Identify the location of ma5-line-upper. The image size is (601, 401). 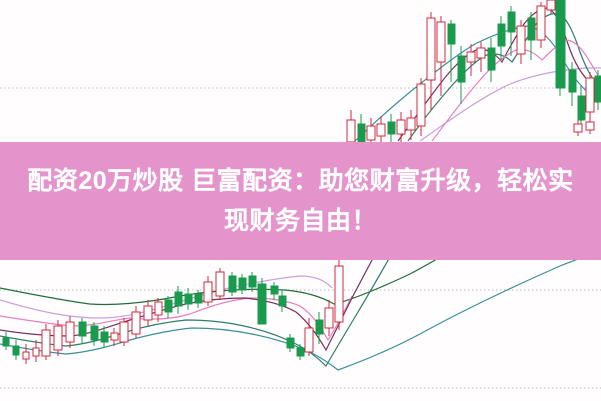
(516, 90).